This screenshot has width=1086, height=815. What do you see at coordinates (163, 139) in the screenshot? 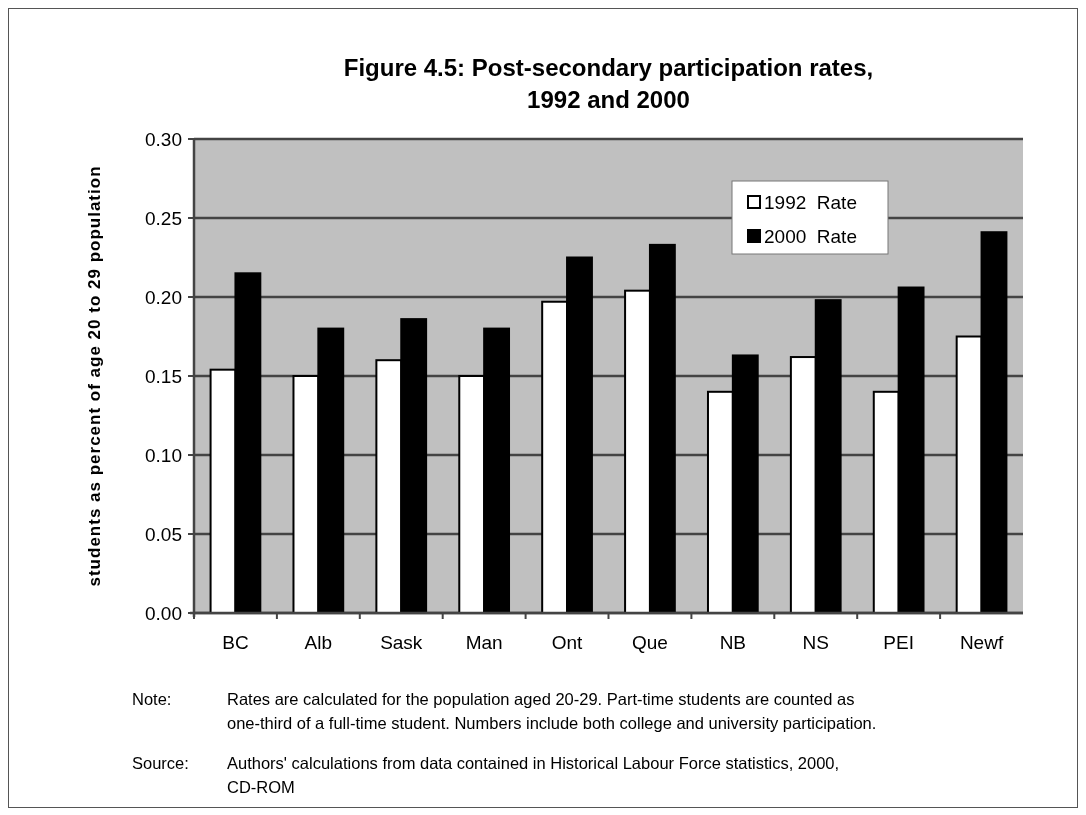
I see `y-tick-label: 0.30` at bounding box center [163, 139].